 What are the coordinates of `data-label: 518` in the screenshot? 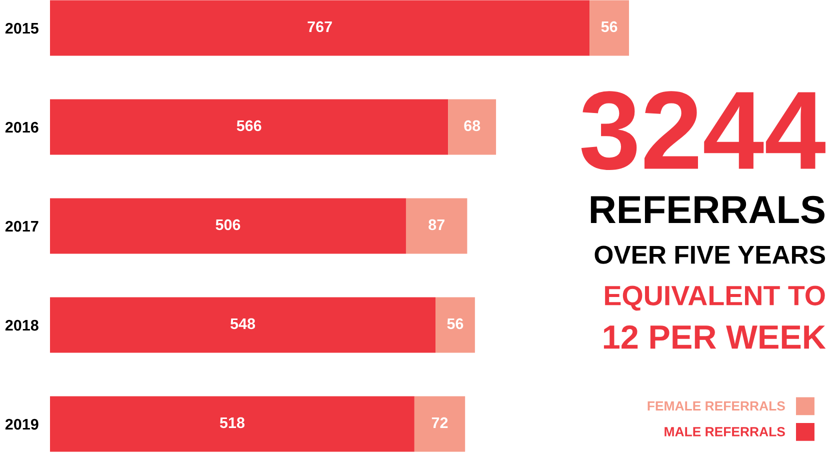 It's located at (232, 422).